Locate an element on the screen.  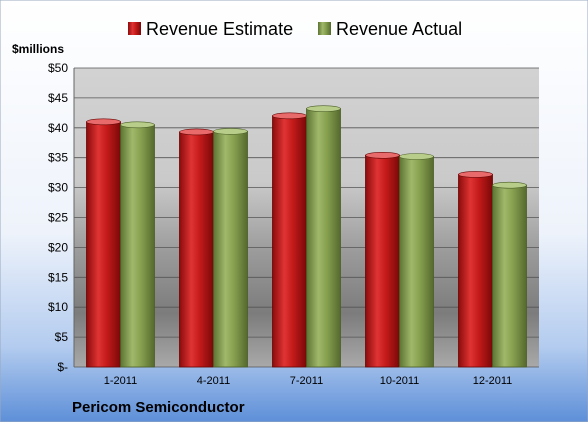
legend: Revenue Estimate Revenue Actual is located at coordinates (295, 29).